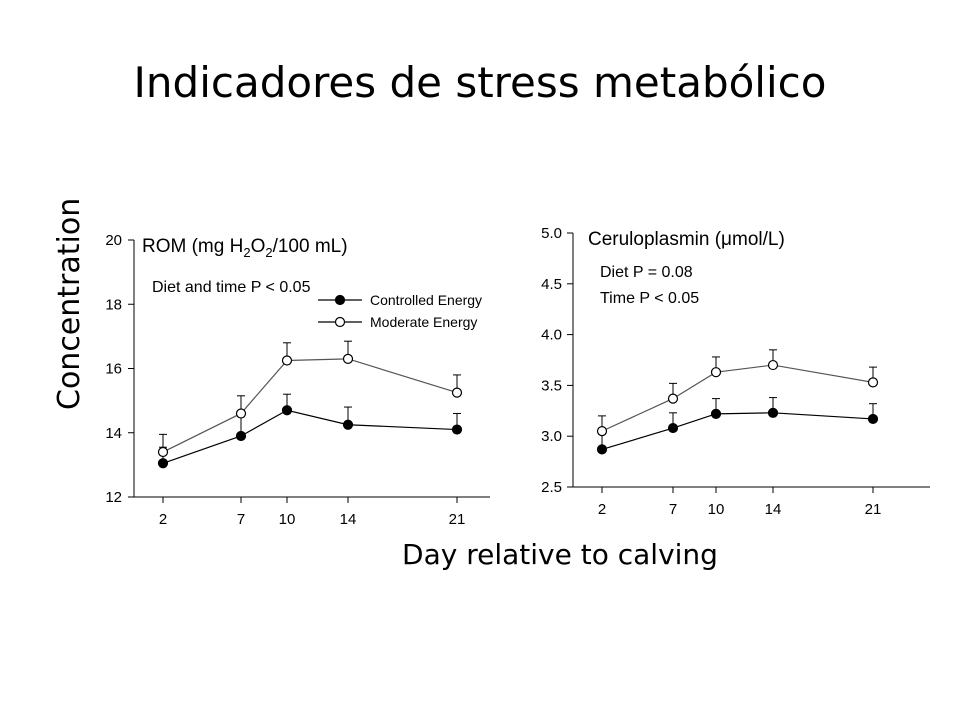 The height and width of the screenshot is (720, 960). What do you see at coordinates (560, 554) in the screenshot?
I see `x-axis-label: Day relative to calving` at bounding box center [560, 554].